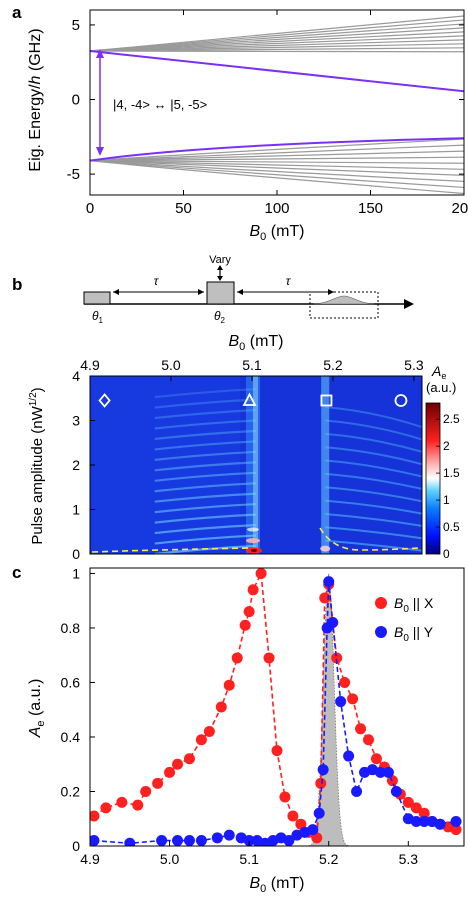  Describe the element at coordinates (220, 317) in the screenshot. I see `theta2-label: θ2` at that location.